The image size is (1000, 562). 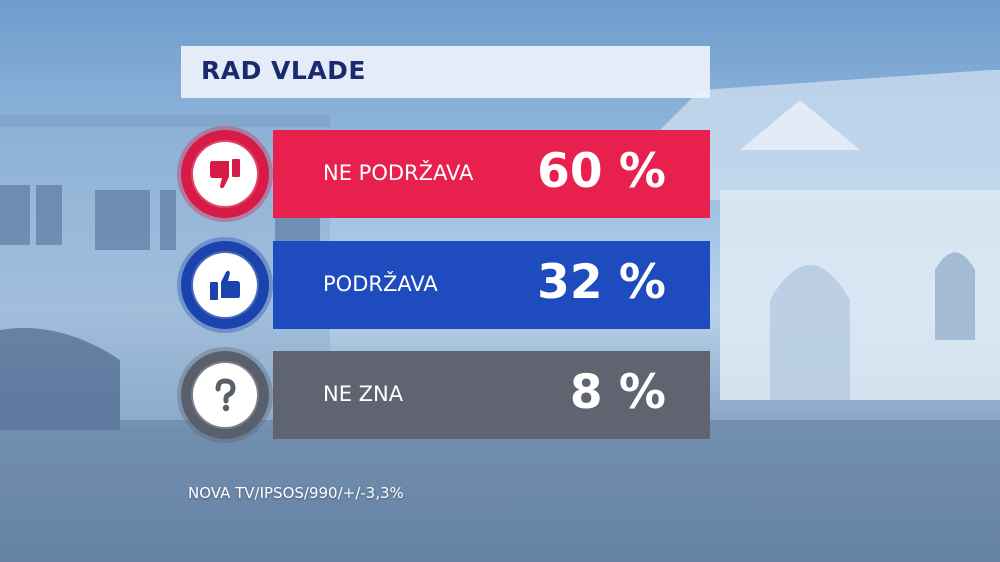 I want to click on value-label: 8 %, so click(x=617, y=392).